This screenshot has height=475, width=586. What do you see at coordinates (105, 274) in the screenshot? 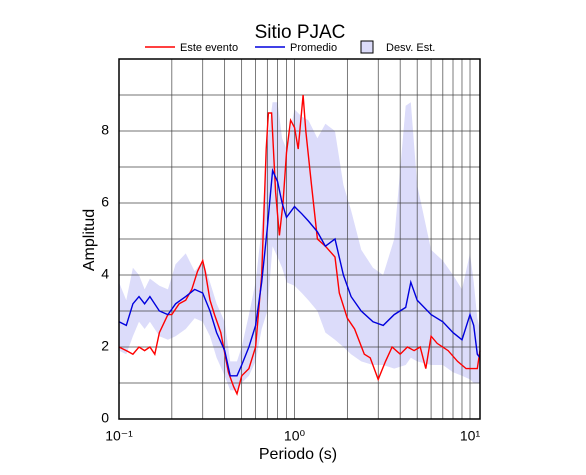
I see `y-tick-label: 4` at bounding box center [105, 274].